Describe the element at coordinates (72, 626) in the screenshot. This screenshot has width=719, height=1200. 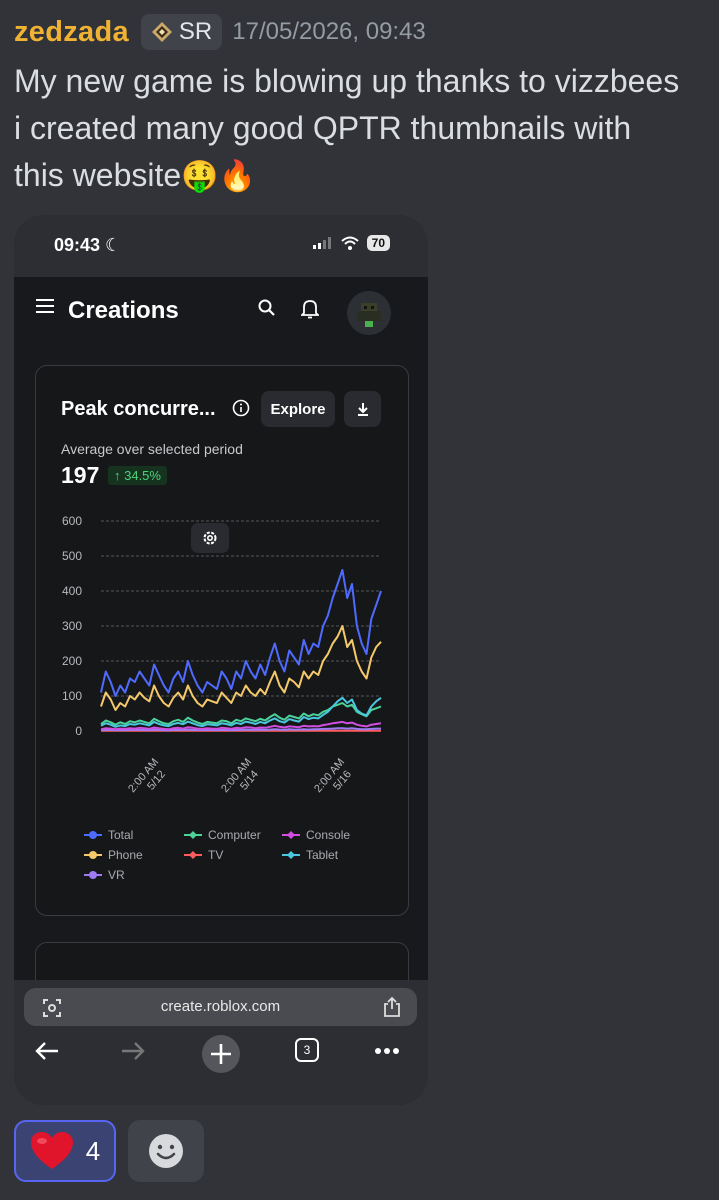
I see `y-tick-label: 300` at that location.